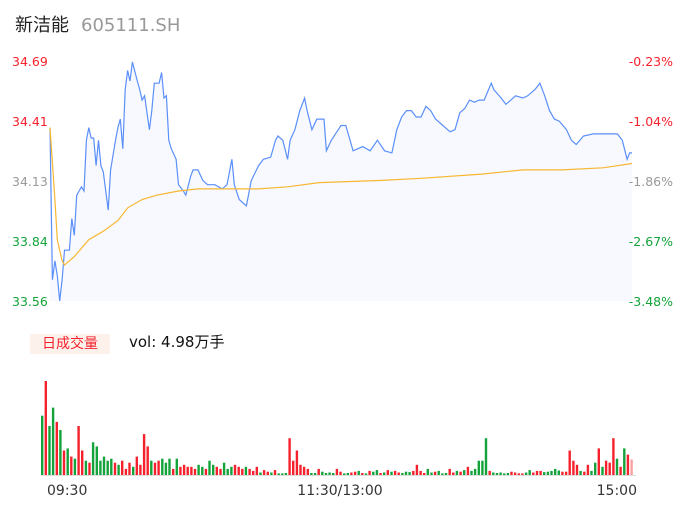 The height and width of the screenshot is (524, 686). What do you see at coordinates (42, 25) in the screenshot?
I see `stock-name: 新洁能` at bounding box center [42, 25].